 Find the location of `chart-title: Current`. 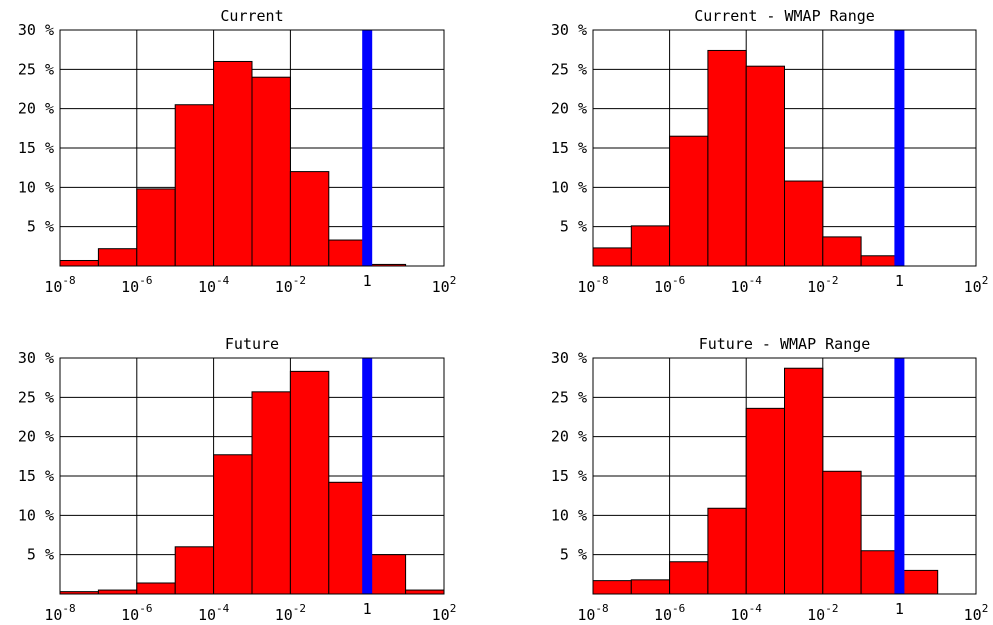

chart-title: Current is located at coordinates (251, 16).